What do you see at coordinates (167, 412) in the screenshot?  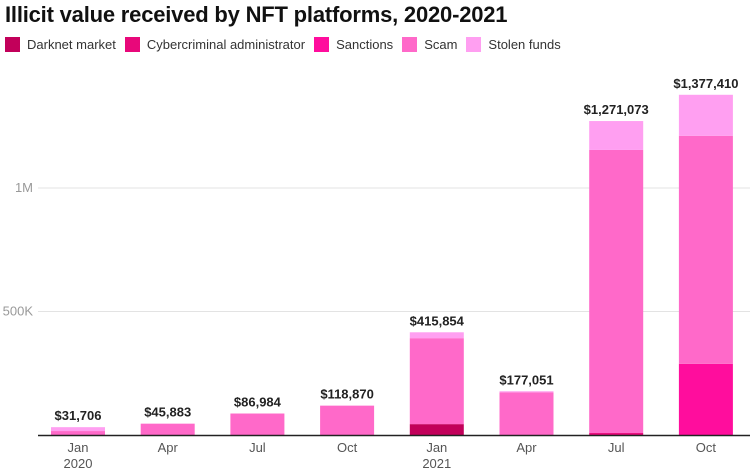 I see `total-label: $45,883` at bounding box center [167, 412].